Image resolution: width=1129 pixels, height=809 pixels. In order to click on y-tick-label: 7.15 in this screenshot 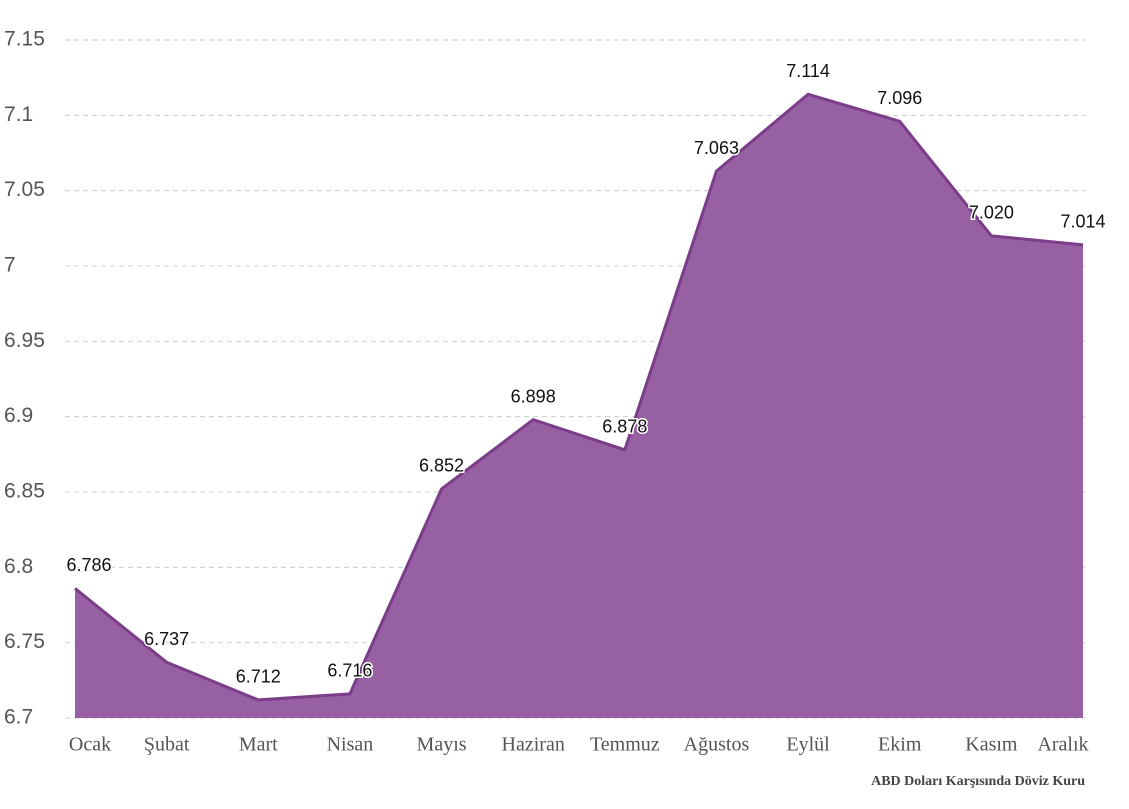, I will do `click(24, 39)`.